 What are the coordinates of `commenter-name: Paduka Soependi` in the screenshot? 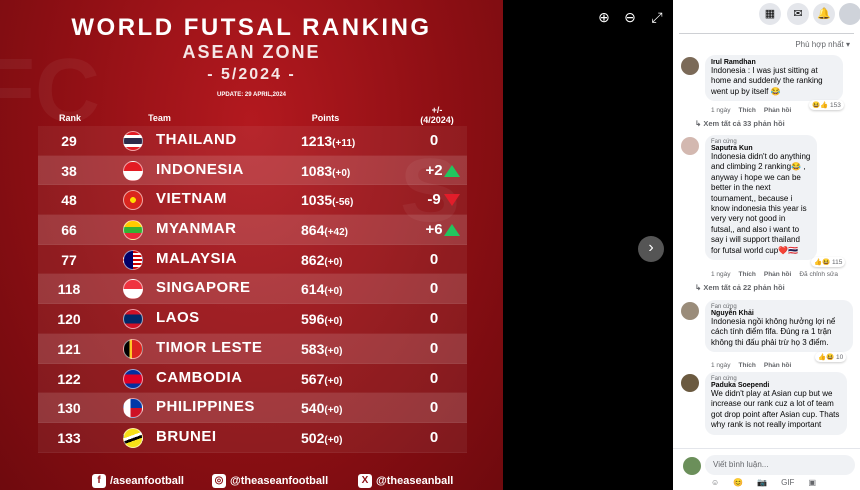 It's located at (740, 385).